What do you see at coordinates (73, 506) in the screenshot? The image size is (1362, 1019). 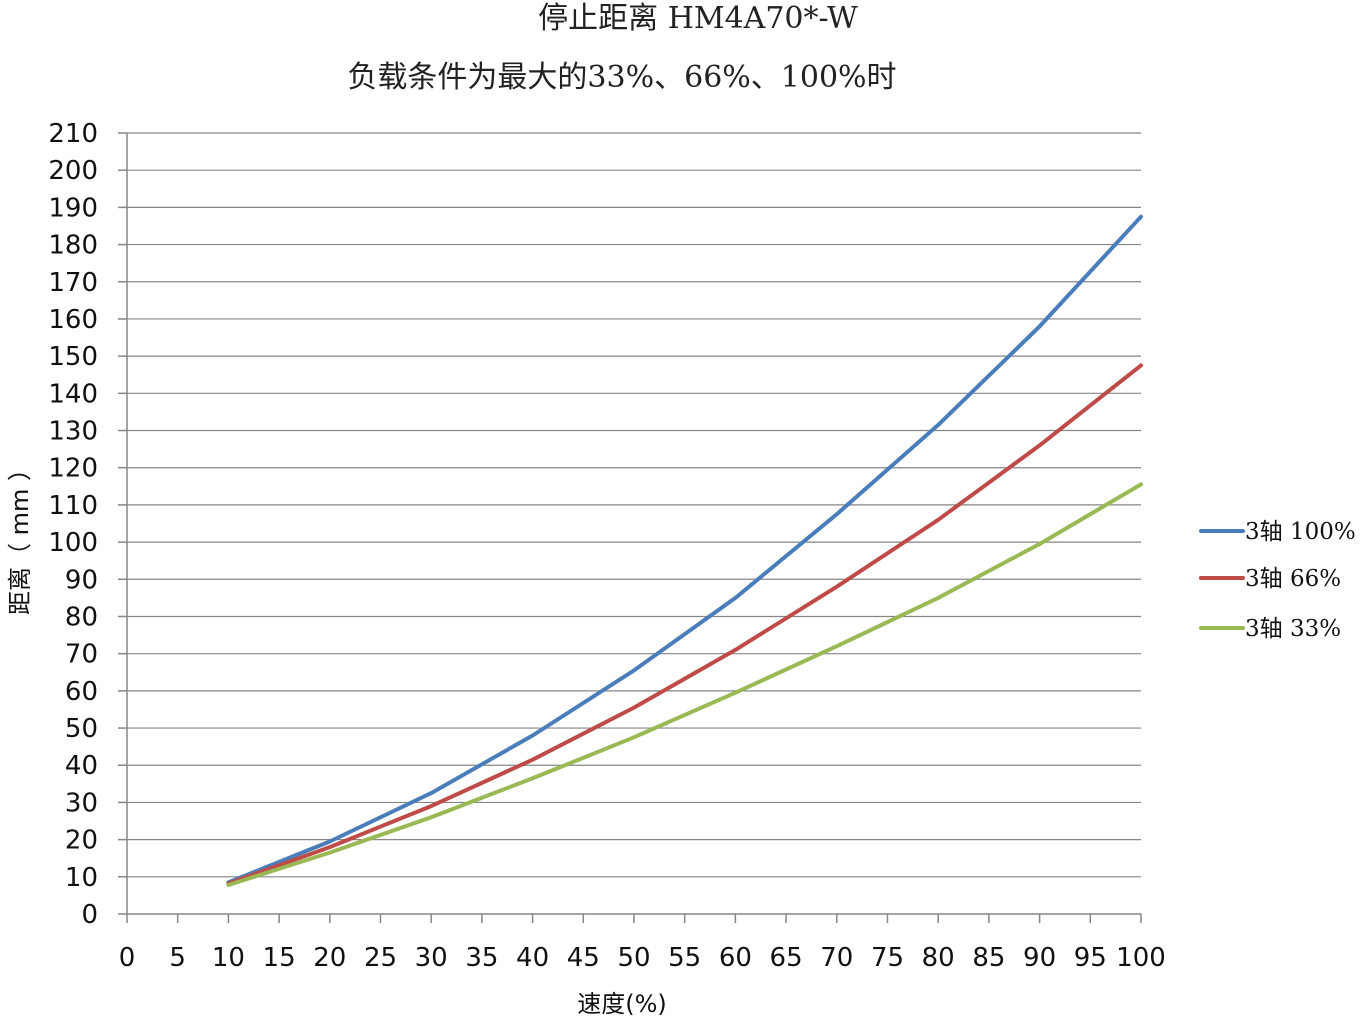 I see `y-tick-label: 110` at bounding box center [73, 506].